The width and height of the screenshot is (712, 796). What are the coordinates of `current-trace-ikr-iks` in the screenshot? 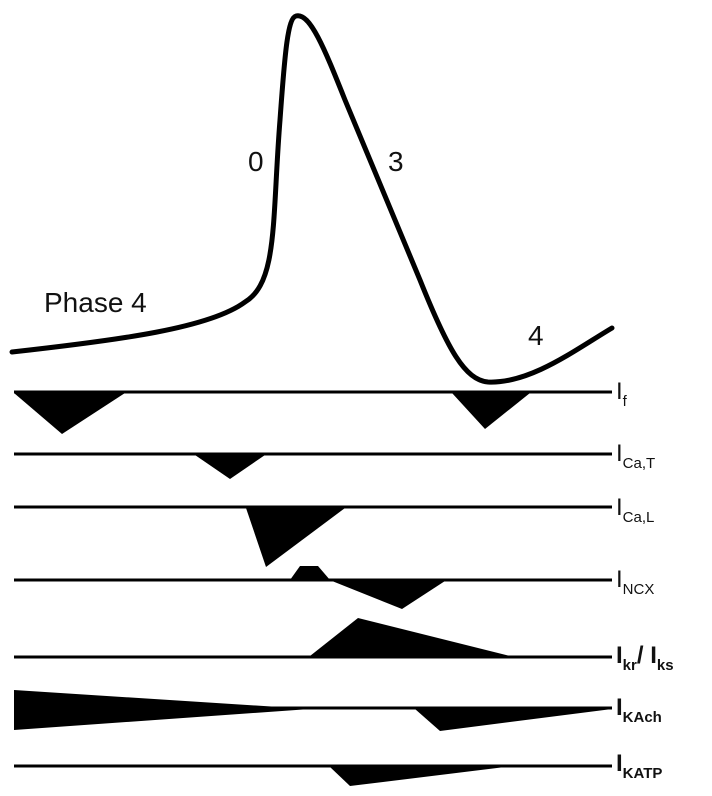 It's located at (313, 638).